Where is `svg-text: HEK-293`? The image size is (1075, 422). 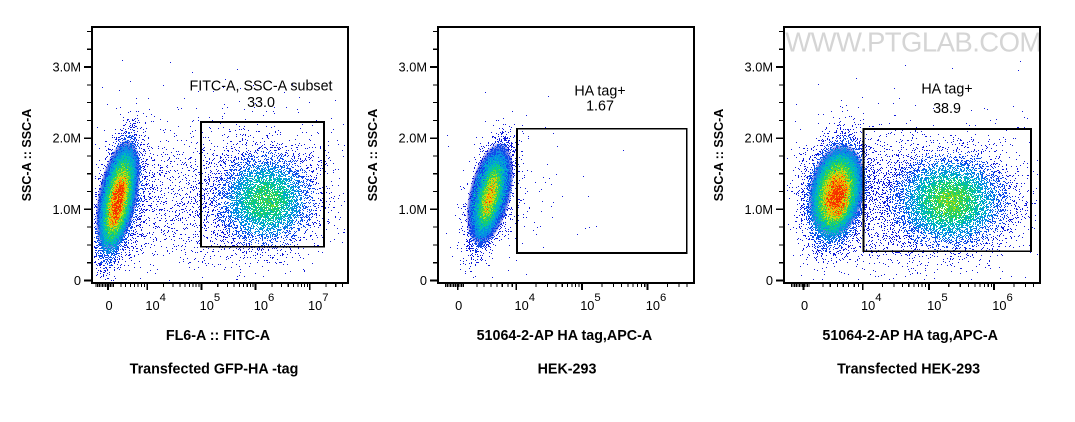
svg-text: HEK-293 is located at coordinates (567, 370).